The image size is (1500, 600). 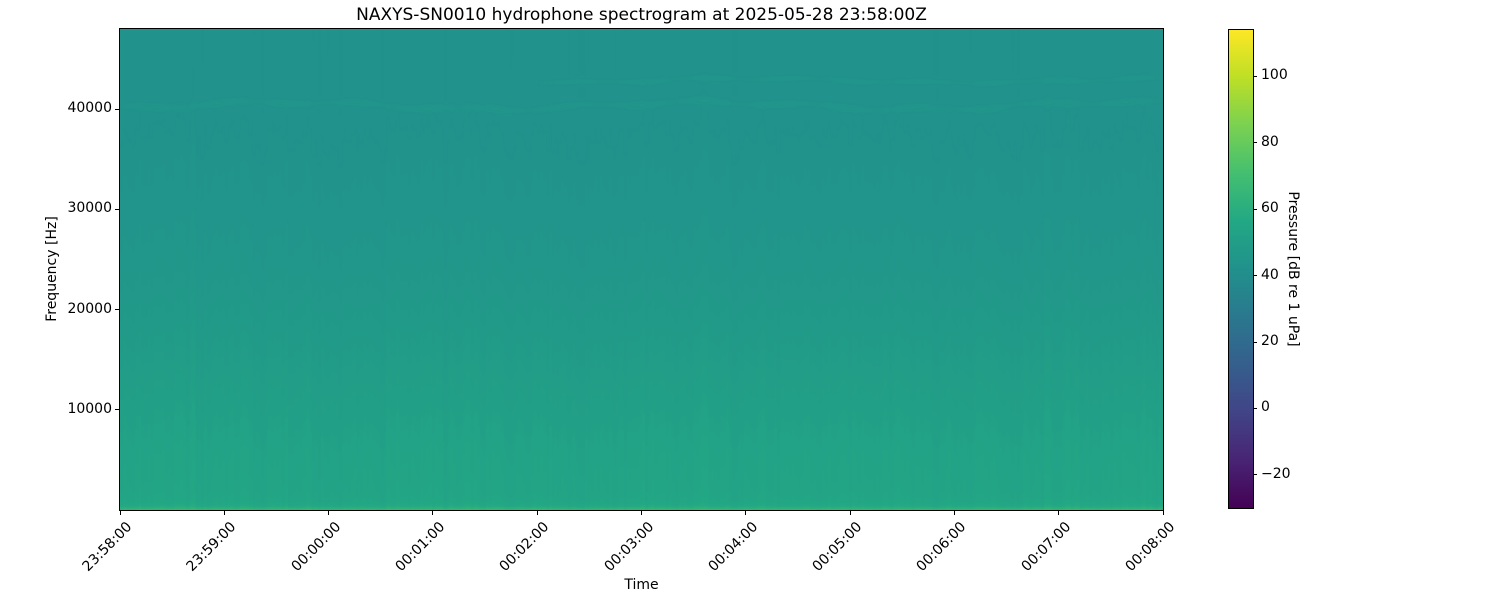 What do you see at coordinates (524, 547) in the screenshot?
I see `x-tick-label: 00:02:00` at bounding box center [524, 547].